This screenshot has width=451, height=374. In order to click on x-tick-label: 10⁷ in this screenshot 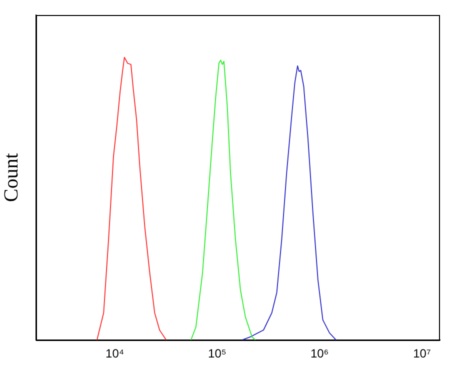, I will do `click(422, 353)`.